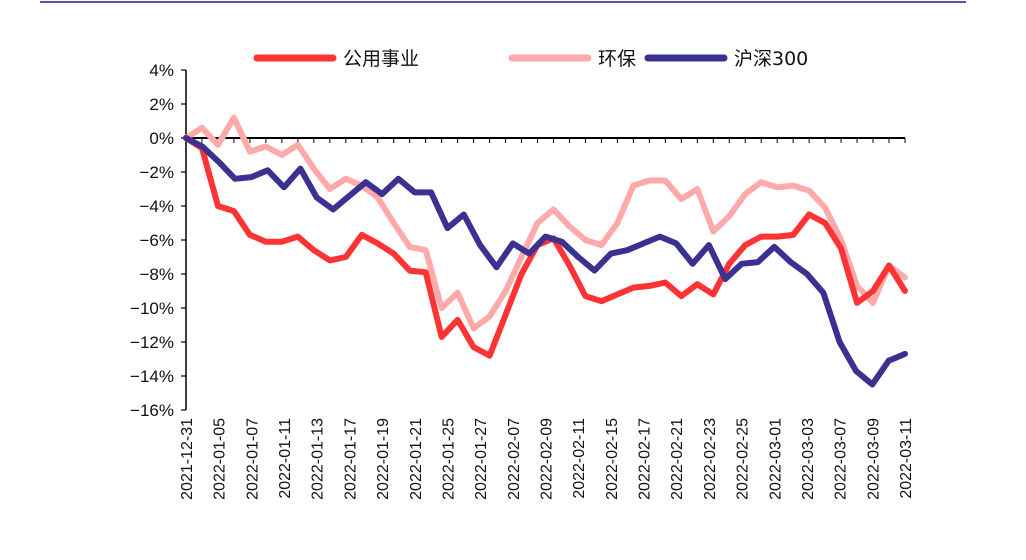 The height and width of the screenshot is (560, 1026). What do you see at coordinates (161, 138) in the screenshot?
I see `y-tick-label: 0%` at bounding box center [161, 138].